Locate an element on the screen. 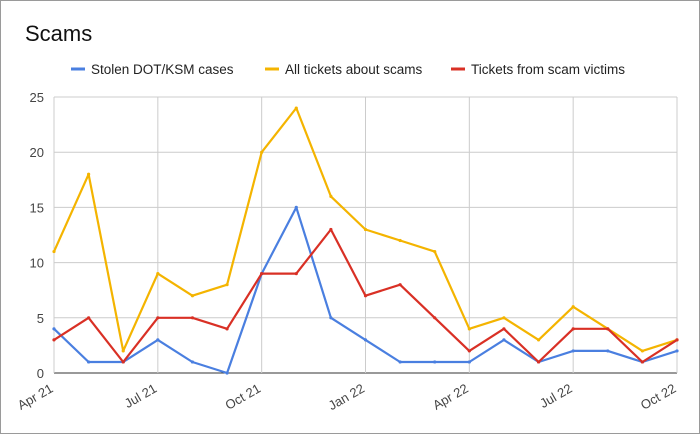 This screenshot has height=434, width=700. y-tick-label: 0 is located at coordinates (40, 373).